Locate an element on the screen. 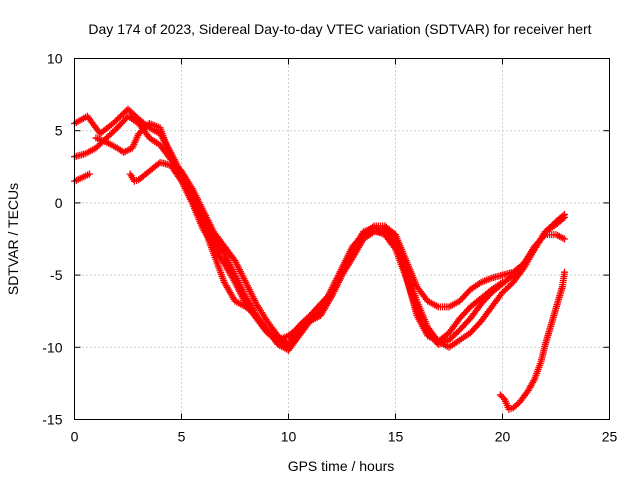  x-tick-label: 10 is located at coordinates (289, 437).